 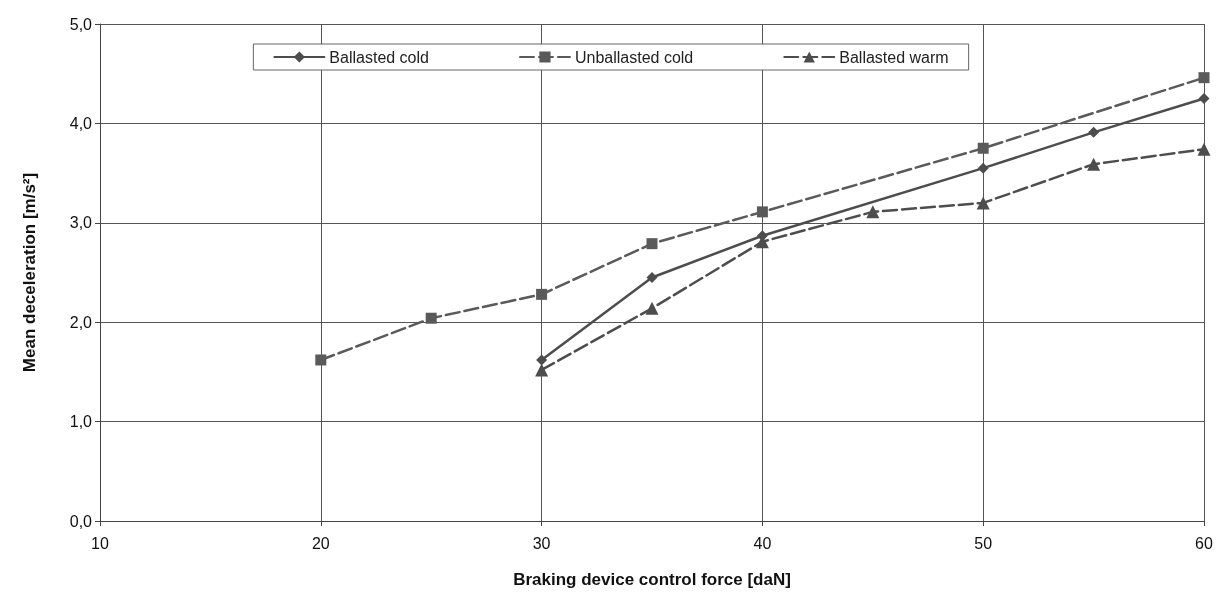 What do you see at coordinates (1204, 543) in the screenshot?
I see `x-tick-label: 60` at bounding box center [1204, 543].